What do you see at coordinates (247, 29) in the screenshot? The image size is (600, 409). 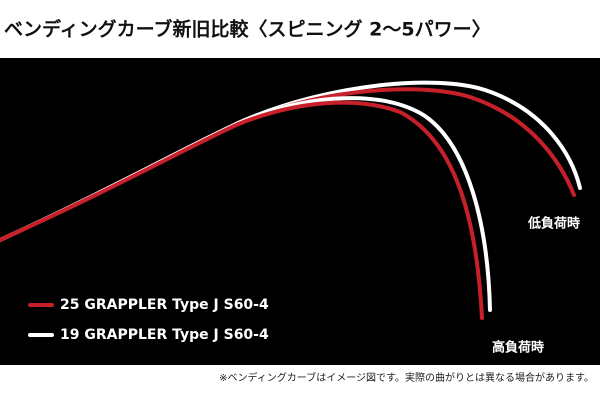 I see `title: ベンディングカーブ新旧比較〈スピニング 2～5パワー〉` at bounding box center [247, 29].